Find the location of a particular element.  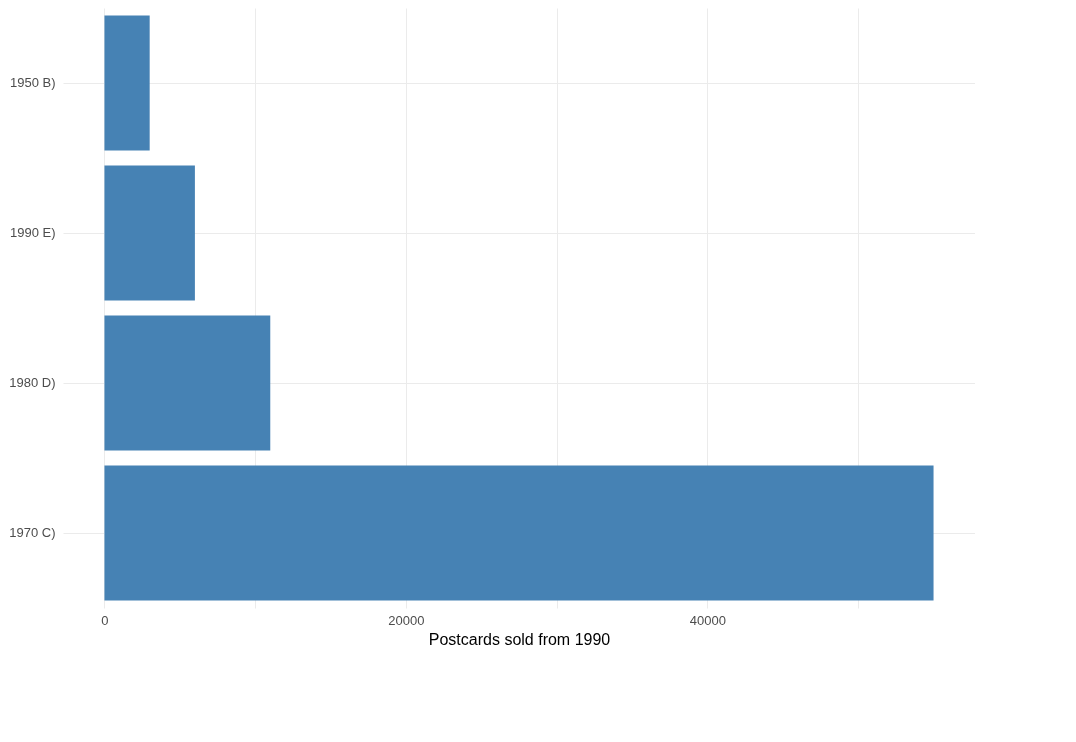

x-tick-label: 40000 is located at coordinates (708, 620).